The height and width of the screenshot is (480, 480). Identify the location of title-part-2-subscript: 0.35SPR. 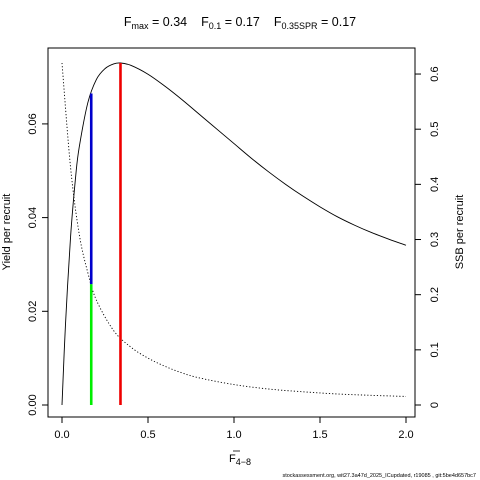
(300, 26).